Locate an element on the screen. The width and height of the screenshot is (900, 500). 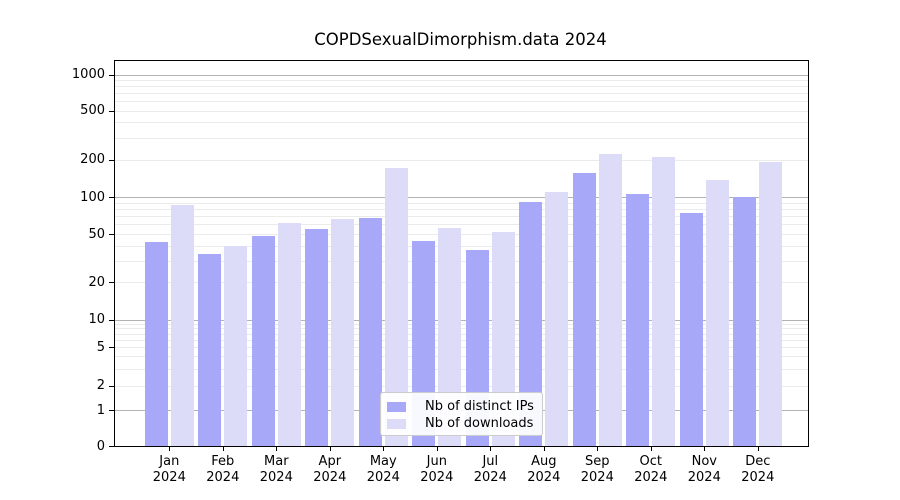
bar-downloads-apr is located at coordinates (343, 332).